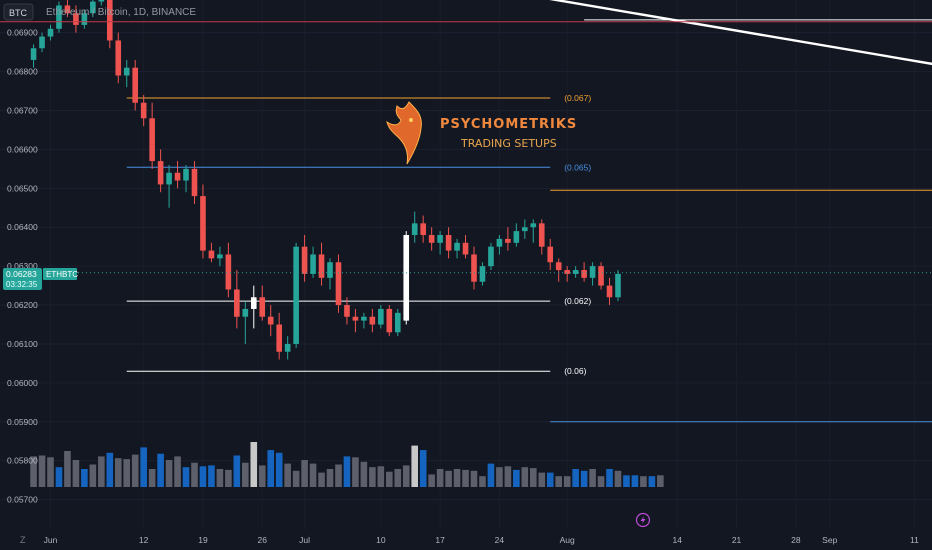  I want to click on logo-subtitle: TRADING SETUPS, so click(508, 143).